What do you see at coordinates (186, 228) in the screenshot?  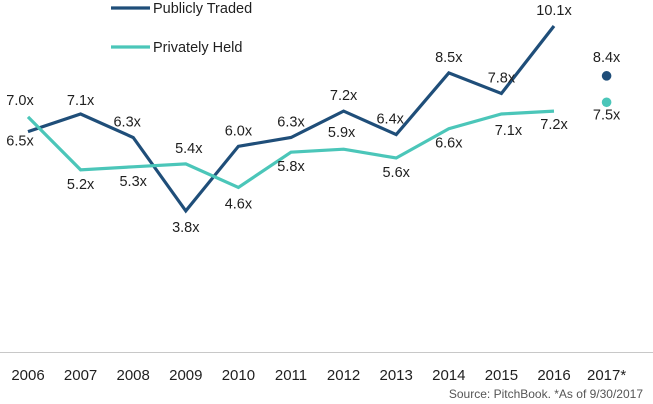 I see `publicly-traded-data-label-2009: 3.8x` at bounding box center [186, 228].